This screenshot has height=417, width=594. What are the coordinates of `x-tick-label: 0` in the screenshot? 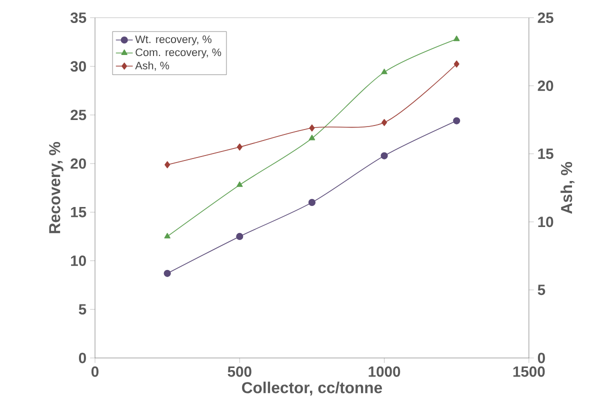 It's located at (95, 371).